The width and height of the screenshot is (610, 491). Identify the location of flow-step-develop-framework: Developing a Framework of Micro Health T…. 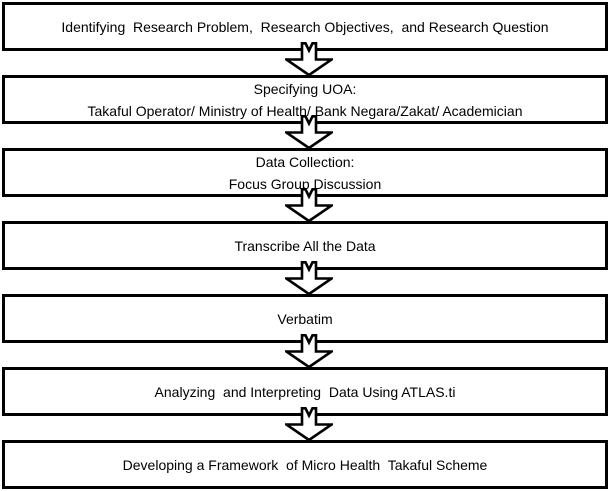
(305, 464).